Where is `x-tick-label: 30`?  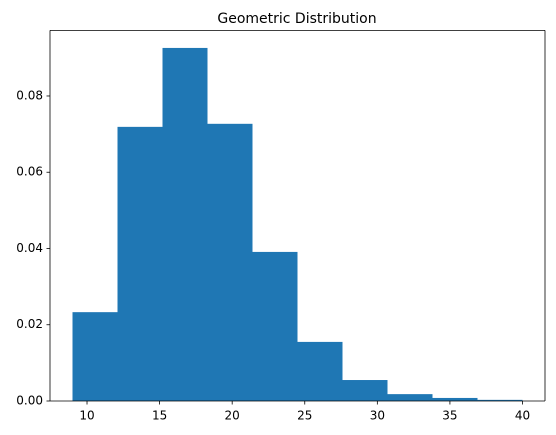
x-tick-label: 30 is located at coordinates (377, 416).